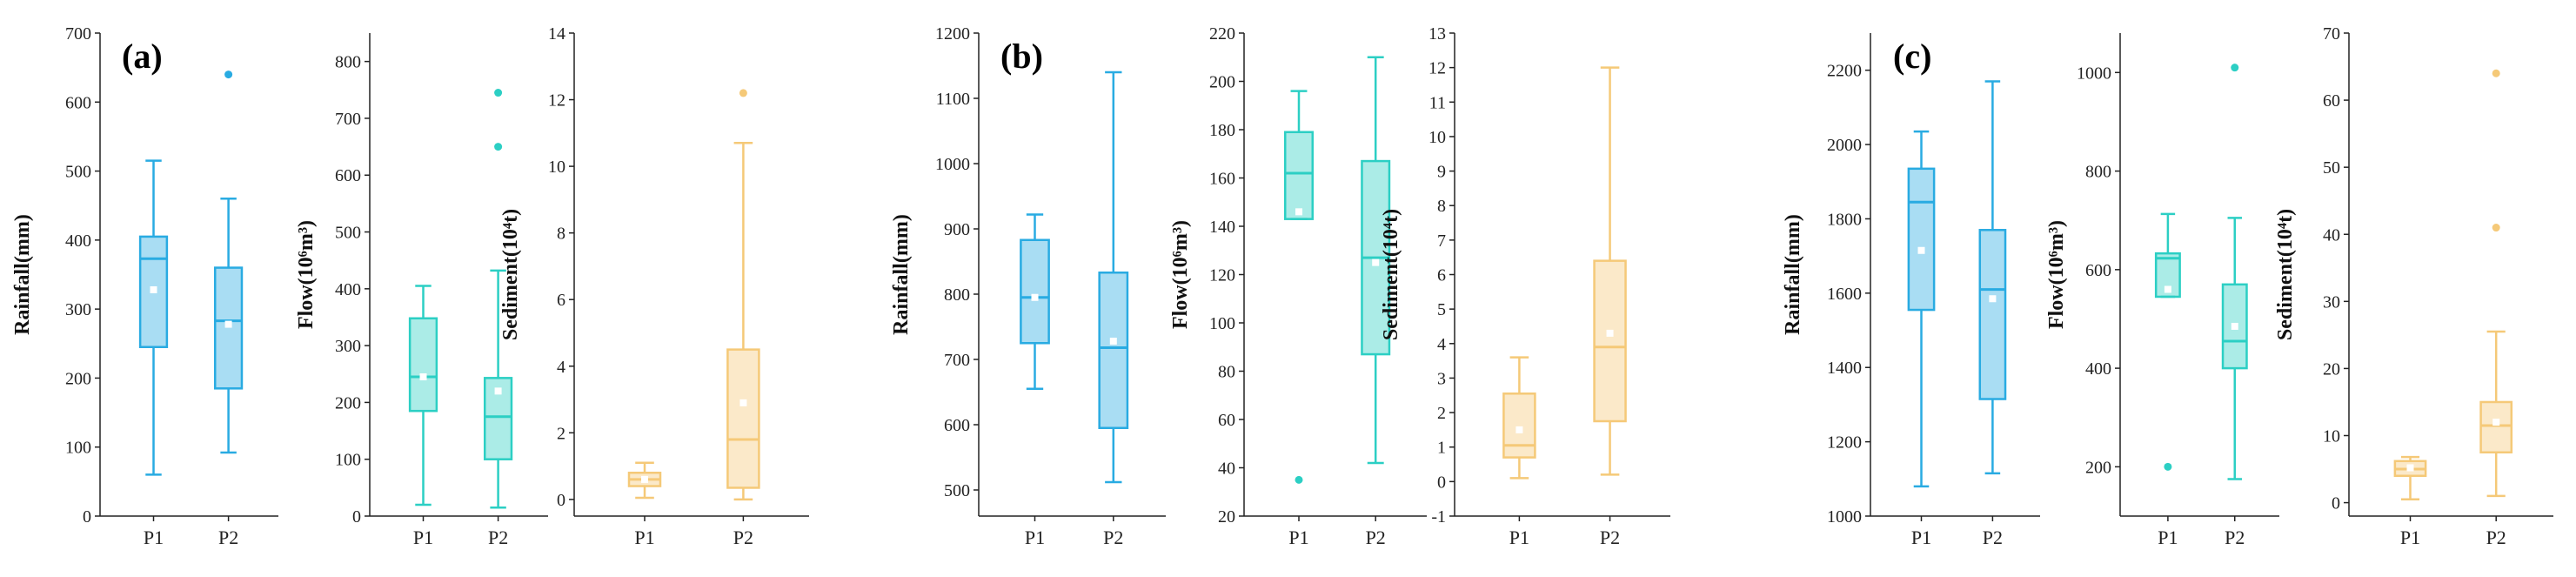 This screenshot has height=577, width=2576. I want to click on chart-0-ytick-label: 400, so click(78, 241).